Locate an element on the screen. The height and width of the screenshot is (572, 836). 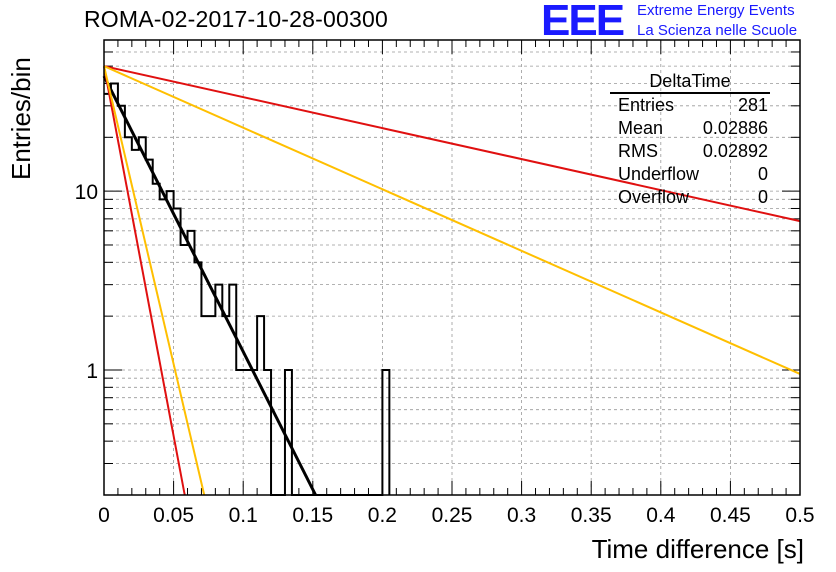
stats-row-overflow: Overflow 0 is located at coordinates (690, 197).